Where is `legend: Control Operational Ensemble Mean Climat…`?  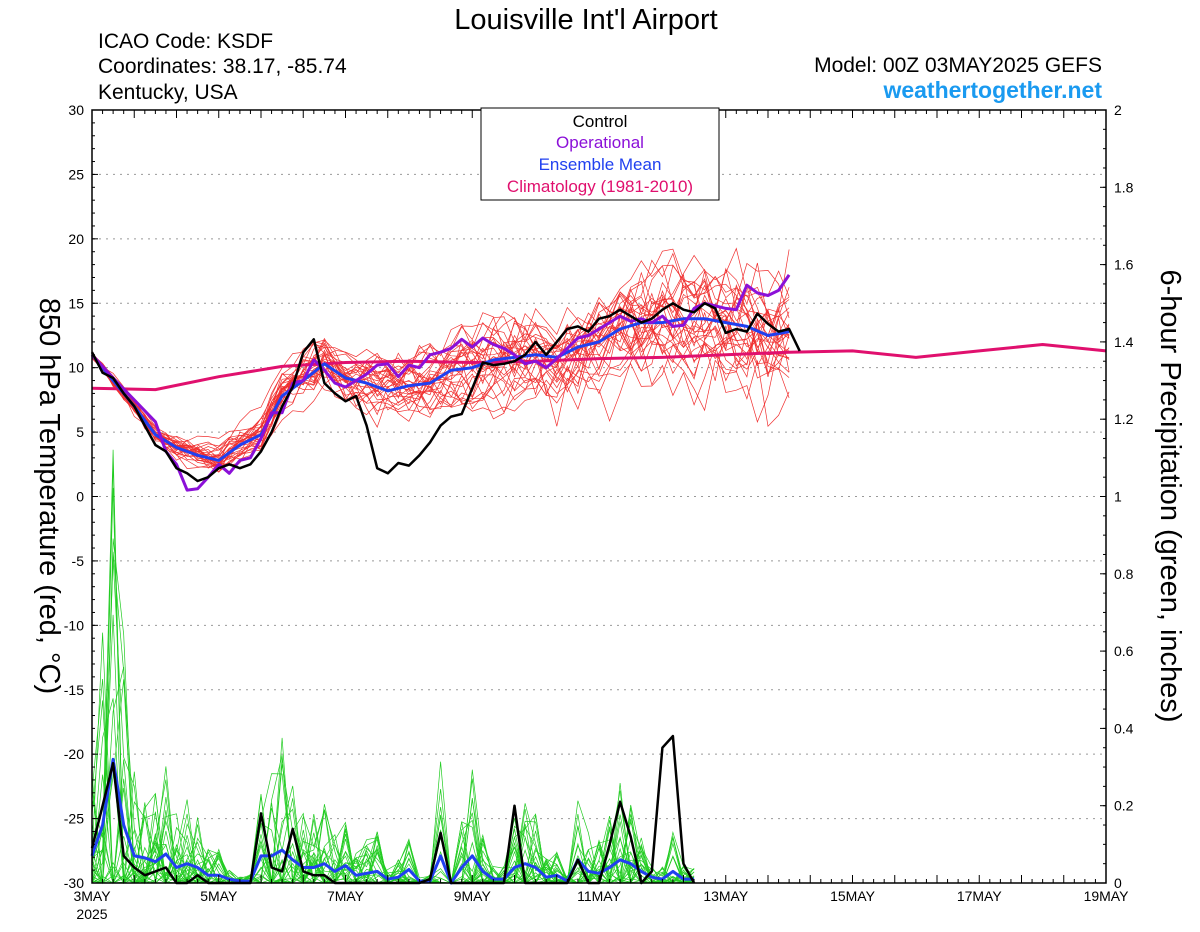 legend: Control Operational Ensemble Mean Climat… is located at coordinates (600, 154).